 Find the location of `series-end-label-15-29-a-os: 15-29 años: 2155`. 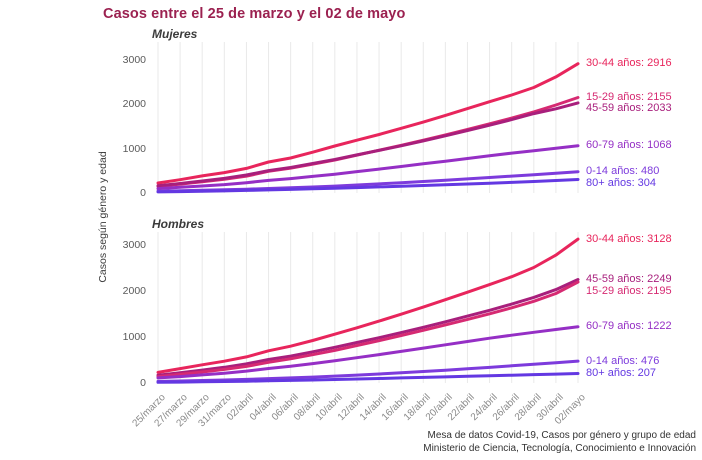

series-end-label-15-29-a-os: 15-29 años: 2155 is located at coordinates (629, 96).